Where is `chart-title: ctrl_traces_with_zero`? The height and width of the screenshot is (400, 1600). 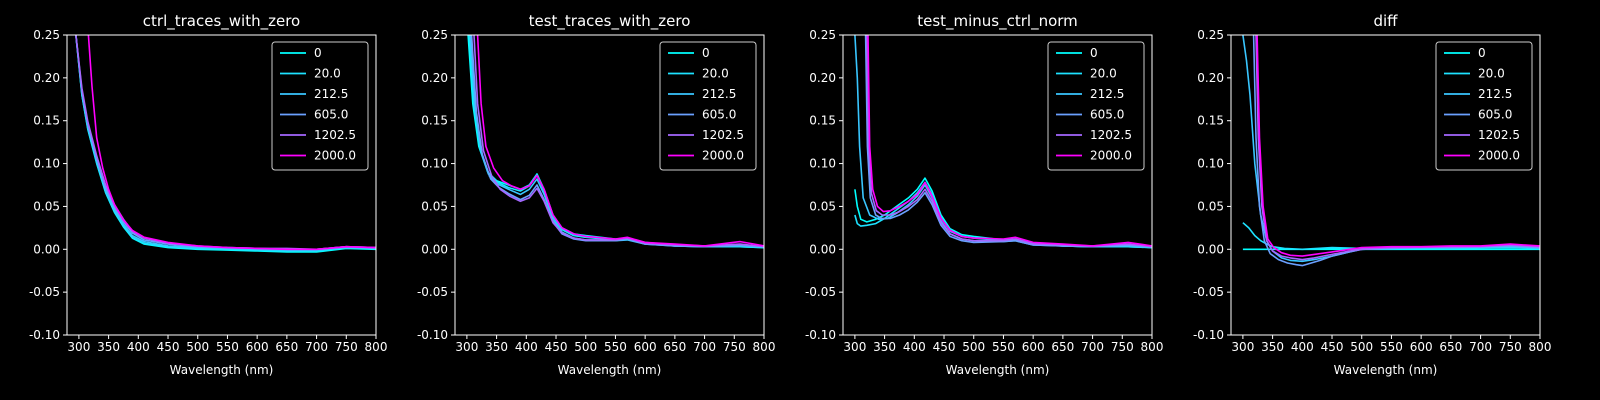 chart-title: ctrl_traces_with_zero is located at coordinates (221, 21).